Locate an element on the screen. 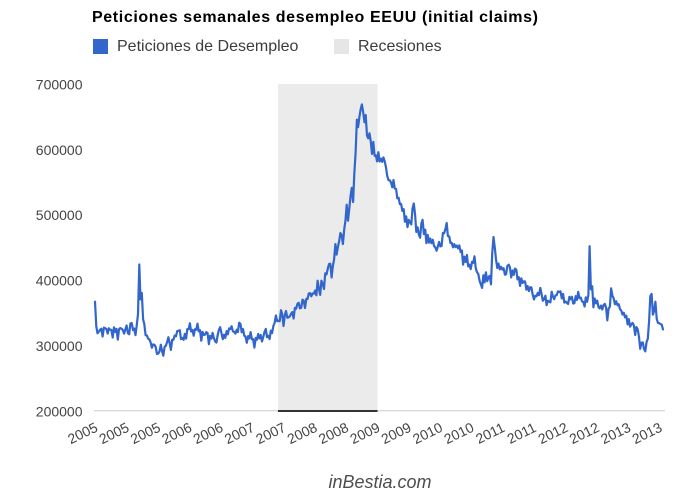 This screenshot has height=499, width=680. svg-text: 300000 is located at coordinates (59, 346).